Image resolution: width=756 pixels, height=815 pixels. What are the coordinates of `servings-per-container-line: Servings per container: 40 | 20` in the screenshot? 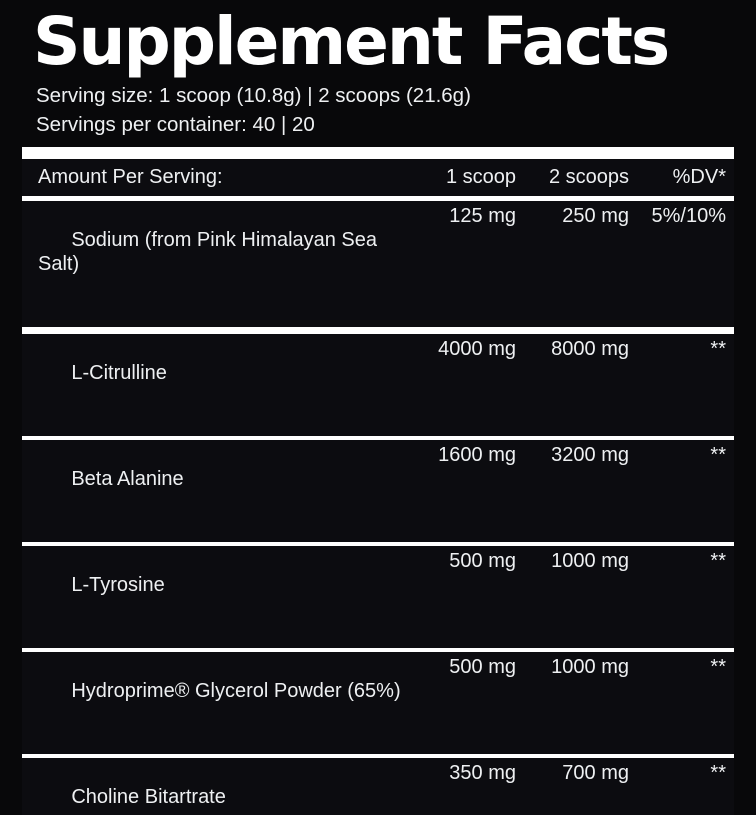 It's located at (175, 125).